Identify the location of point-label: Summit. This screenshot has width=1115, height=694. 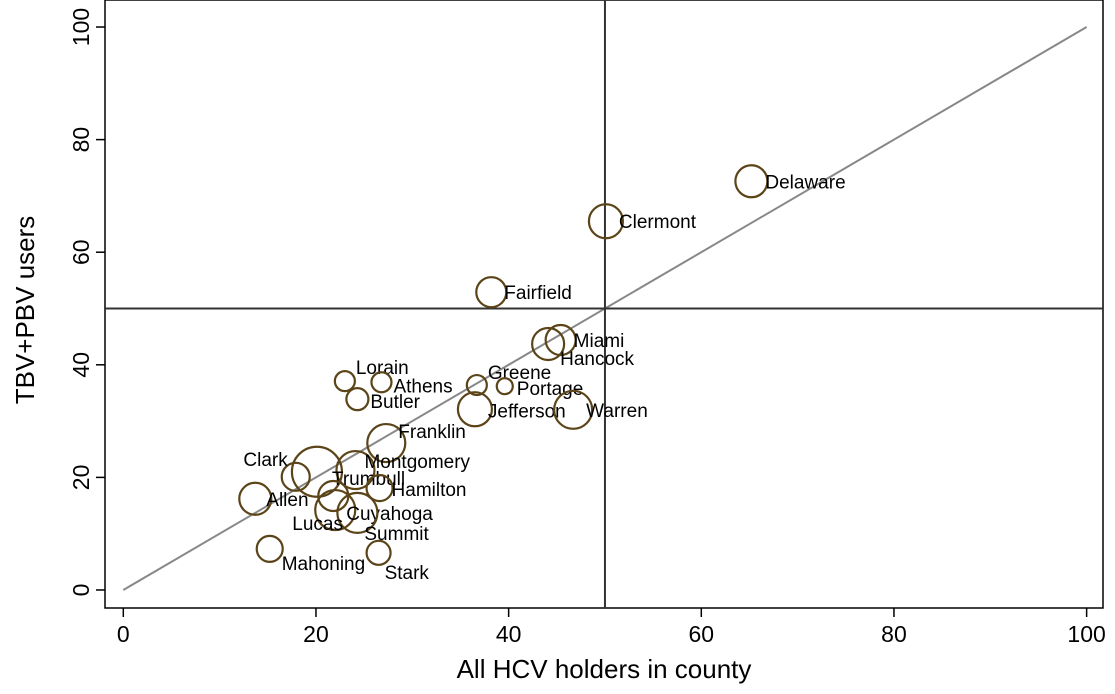
(396, 534).